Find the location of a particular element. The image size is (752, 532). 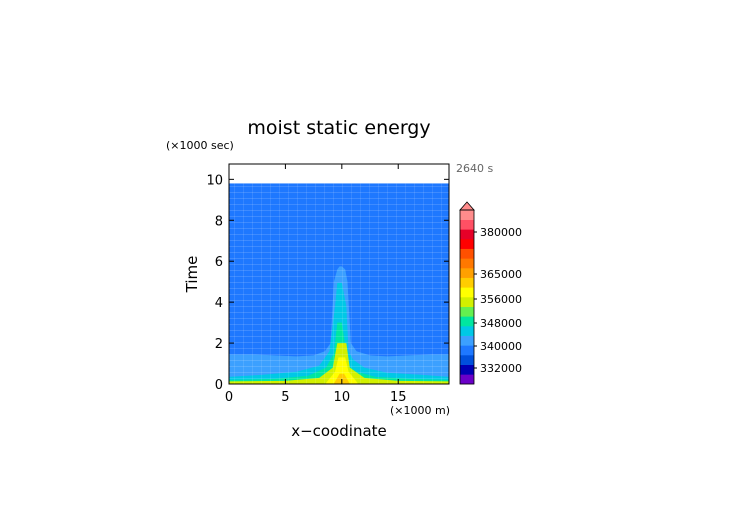

y-tick-label: 8 is located at coordinates (219, 221).